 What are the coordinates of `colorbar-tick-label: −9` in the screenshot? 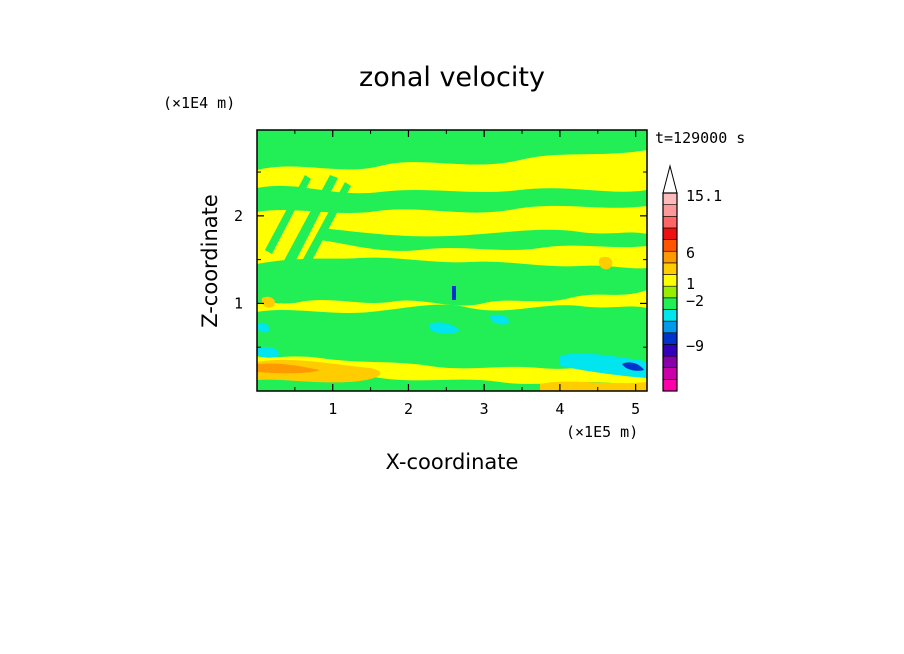 It's located at (695, 346).